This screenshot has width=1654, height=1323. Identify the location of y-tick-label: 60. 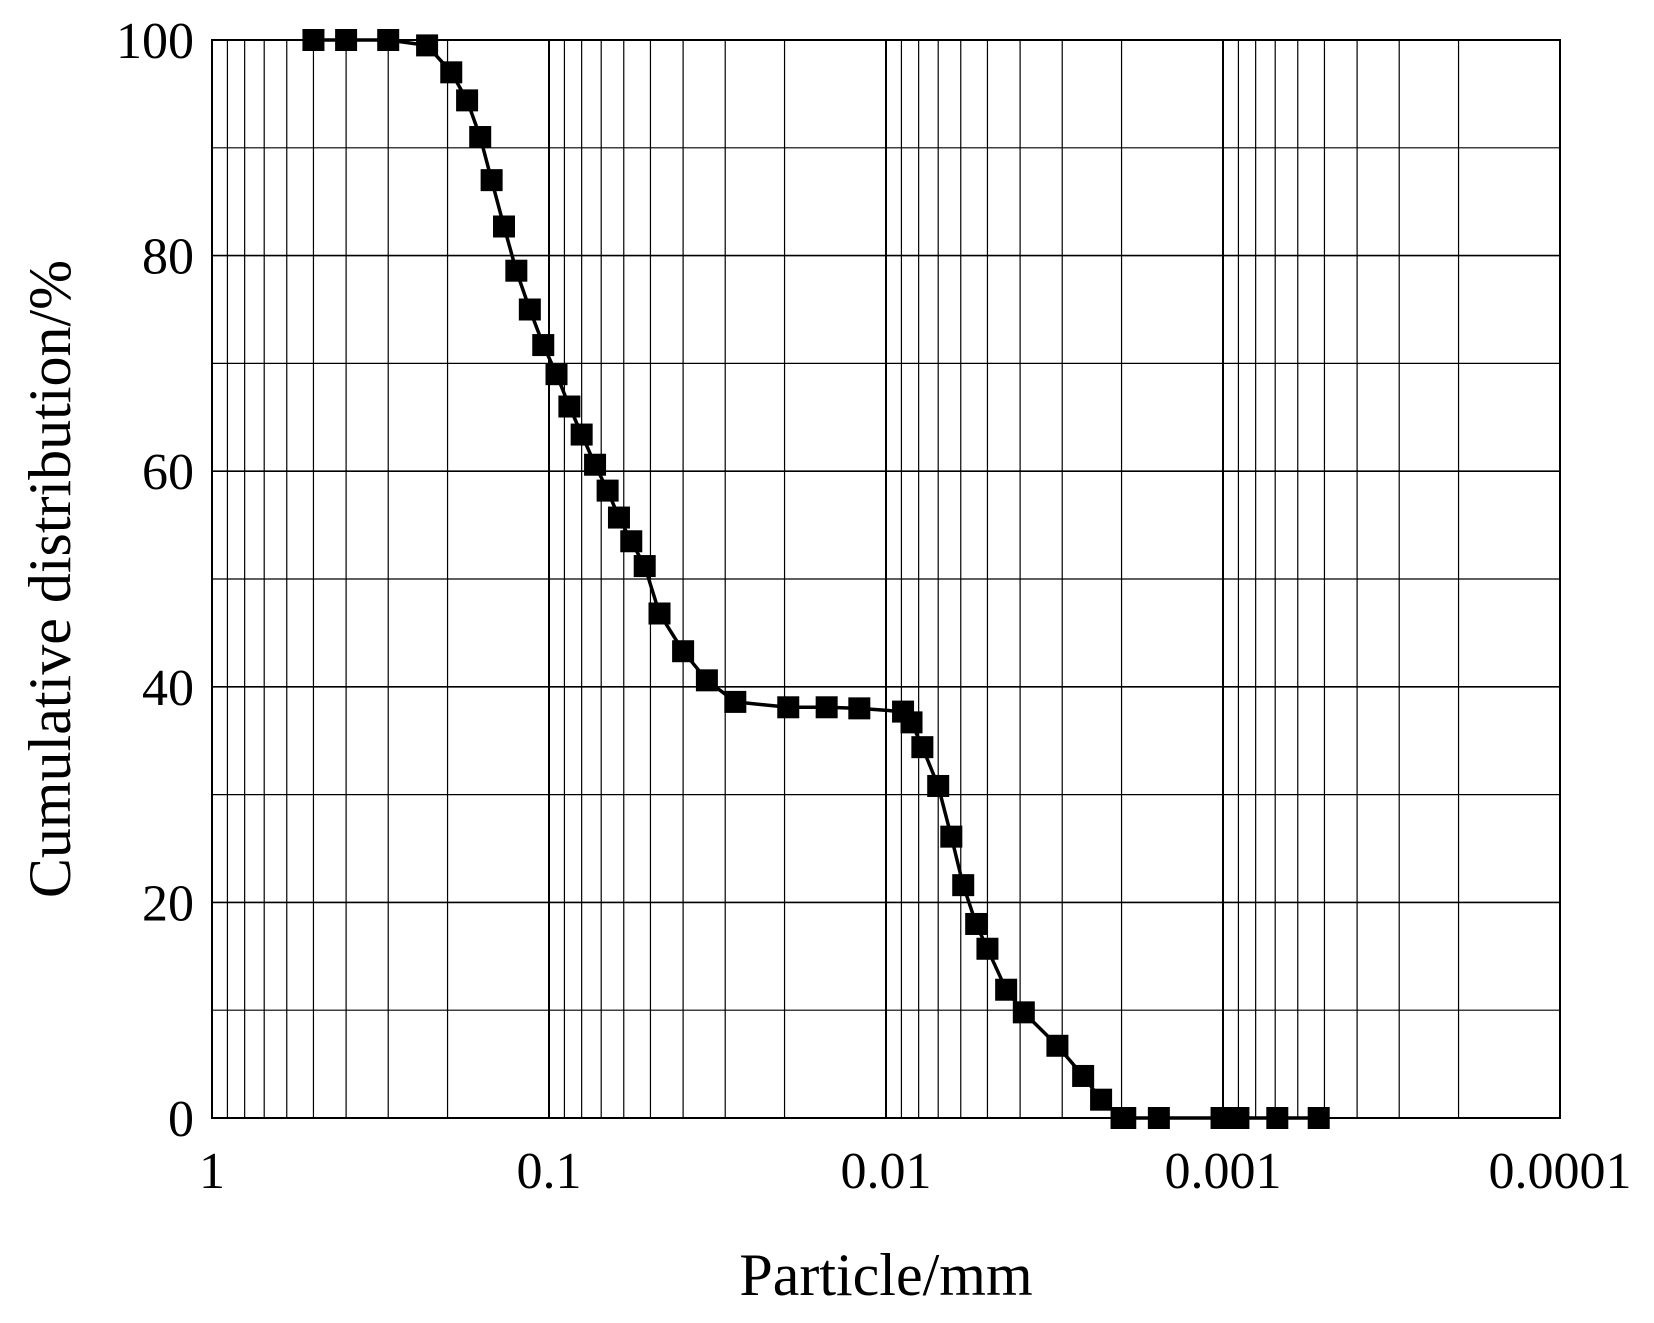
(168, 472).